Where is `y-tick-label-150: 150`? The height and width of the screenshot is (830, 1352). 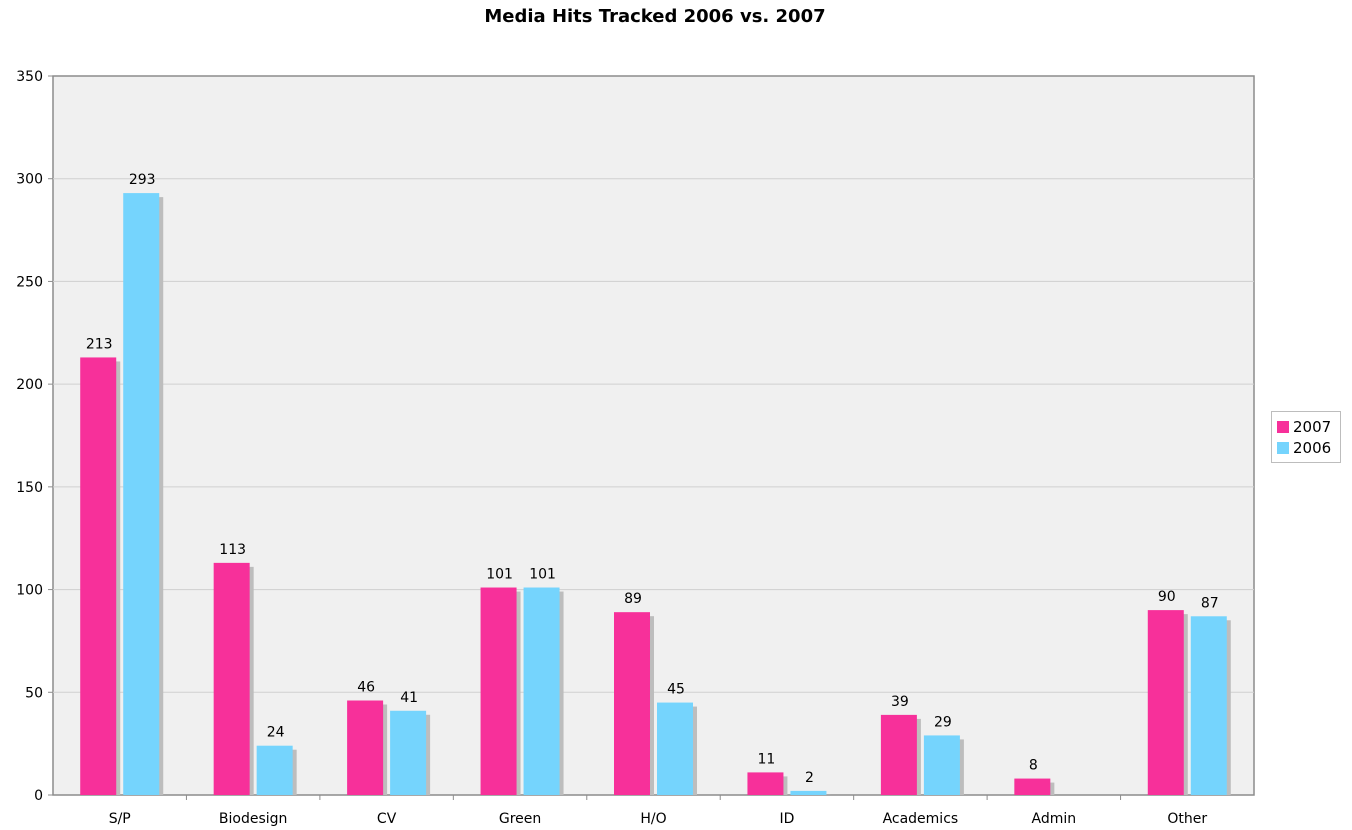 y-tick-label-150: 150 is located at coordinates (29, 488).